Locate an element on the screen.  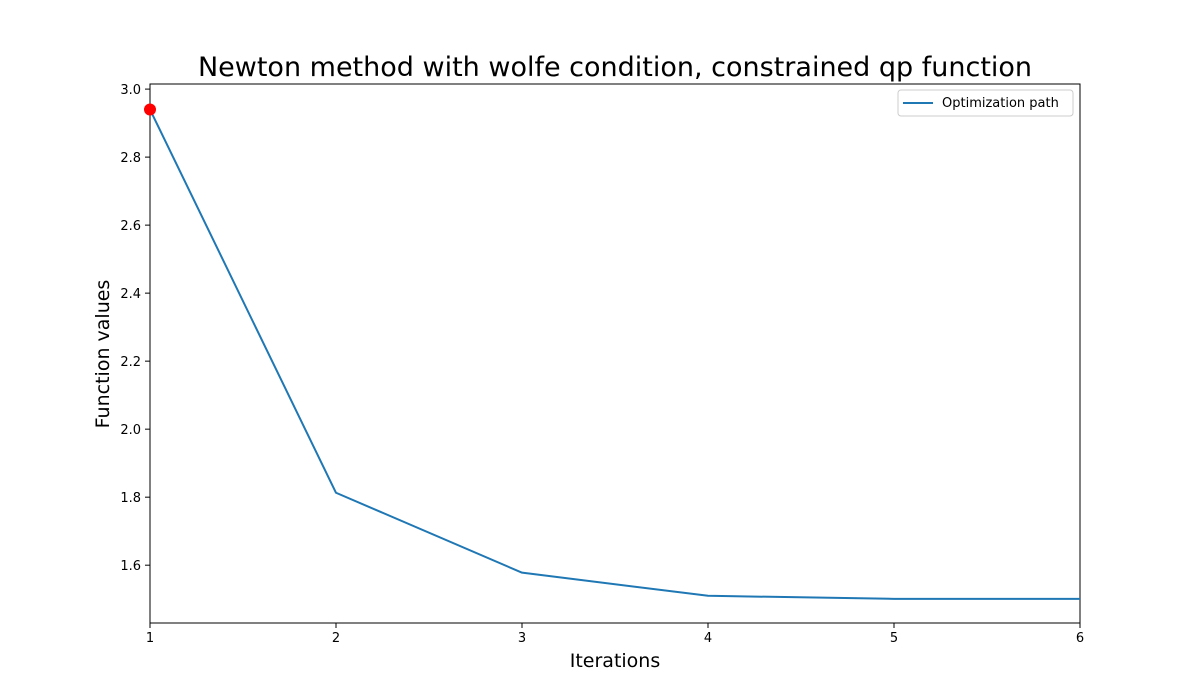
x-tick-label: 3 is located at coordinates (522, 638).